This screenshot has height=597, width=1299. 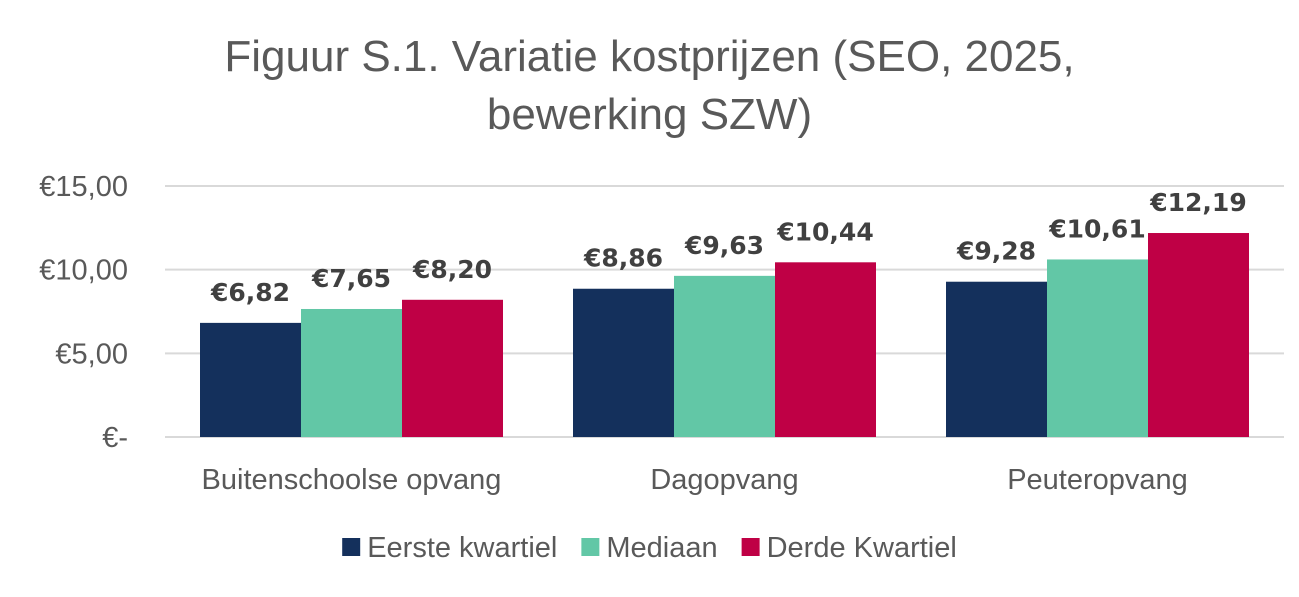 I want to click on data-label: €8,86, so click(x=623, y=258).